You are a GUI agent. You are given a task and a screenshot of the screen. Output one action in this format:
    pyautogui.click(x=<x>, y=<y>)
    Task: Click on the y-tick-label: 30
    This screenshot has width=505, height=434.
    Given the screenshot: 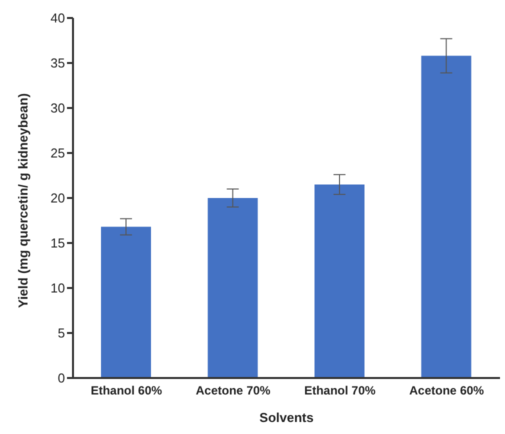 What is the action you would take?
    pyautogui.click(x=57, y=108)
    